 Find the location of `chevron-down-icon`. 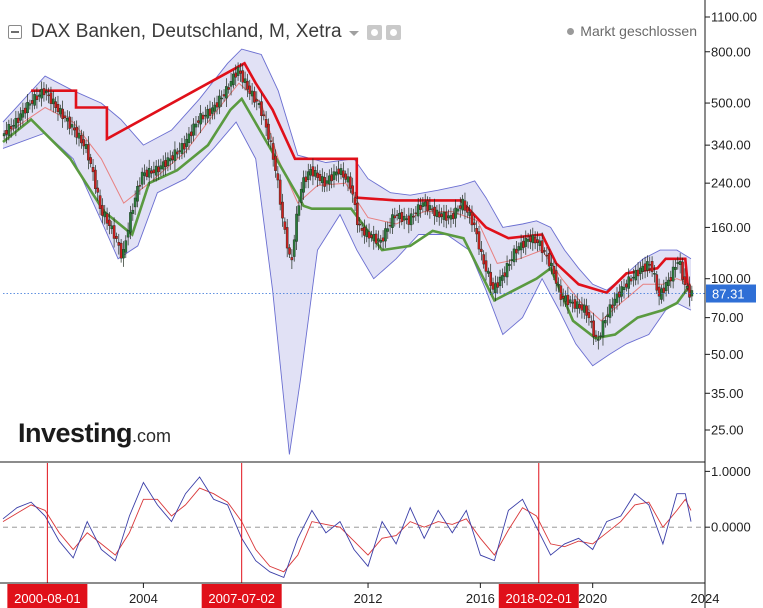

chevron-down-icon is located at coordinates (353, 33).